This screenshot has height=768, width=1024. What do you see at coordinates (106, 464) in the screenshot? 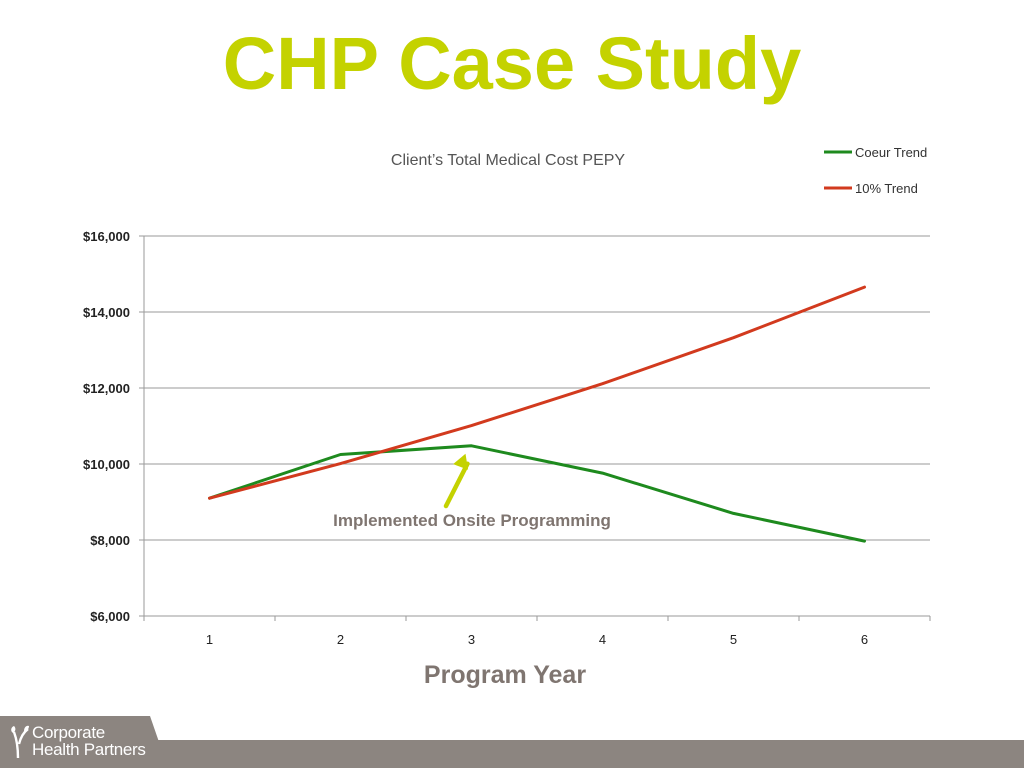
I see `y-tick-label: $10,000` at bounding box center [106, 464].